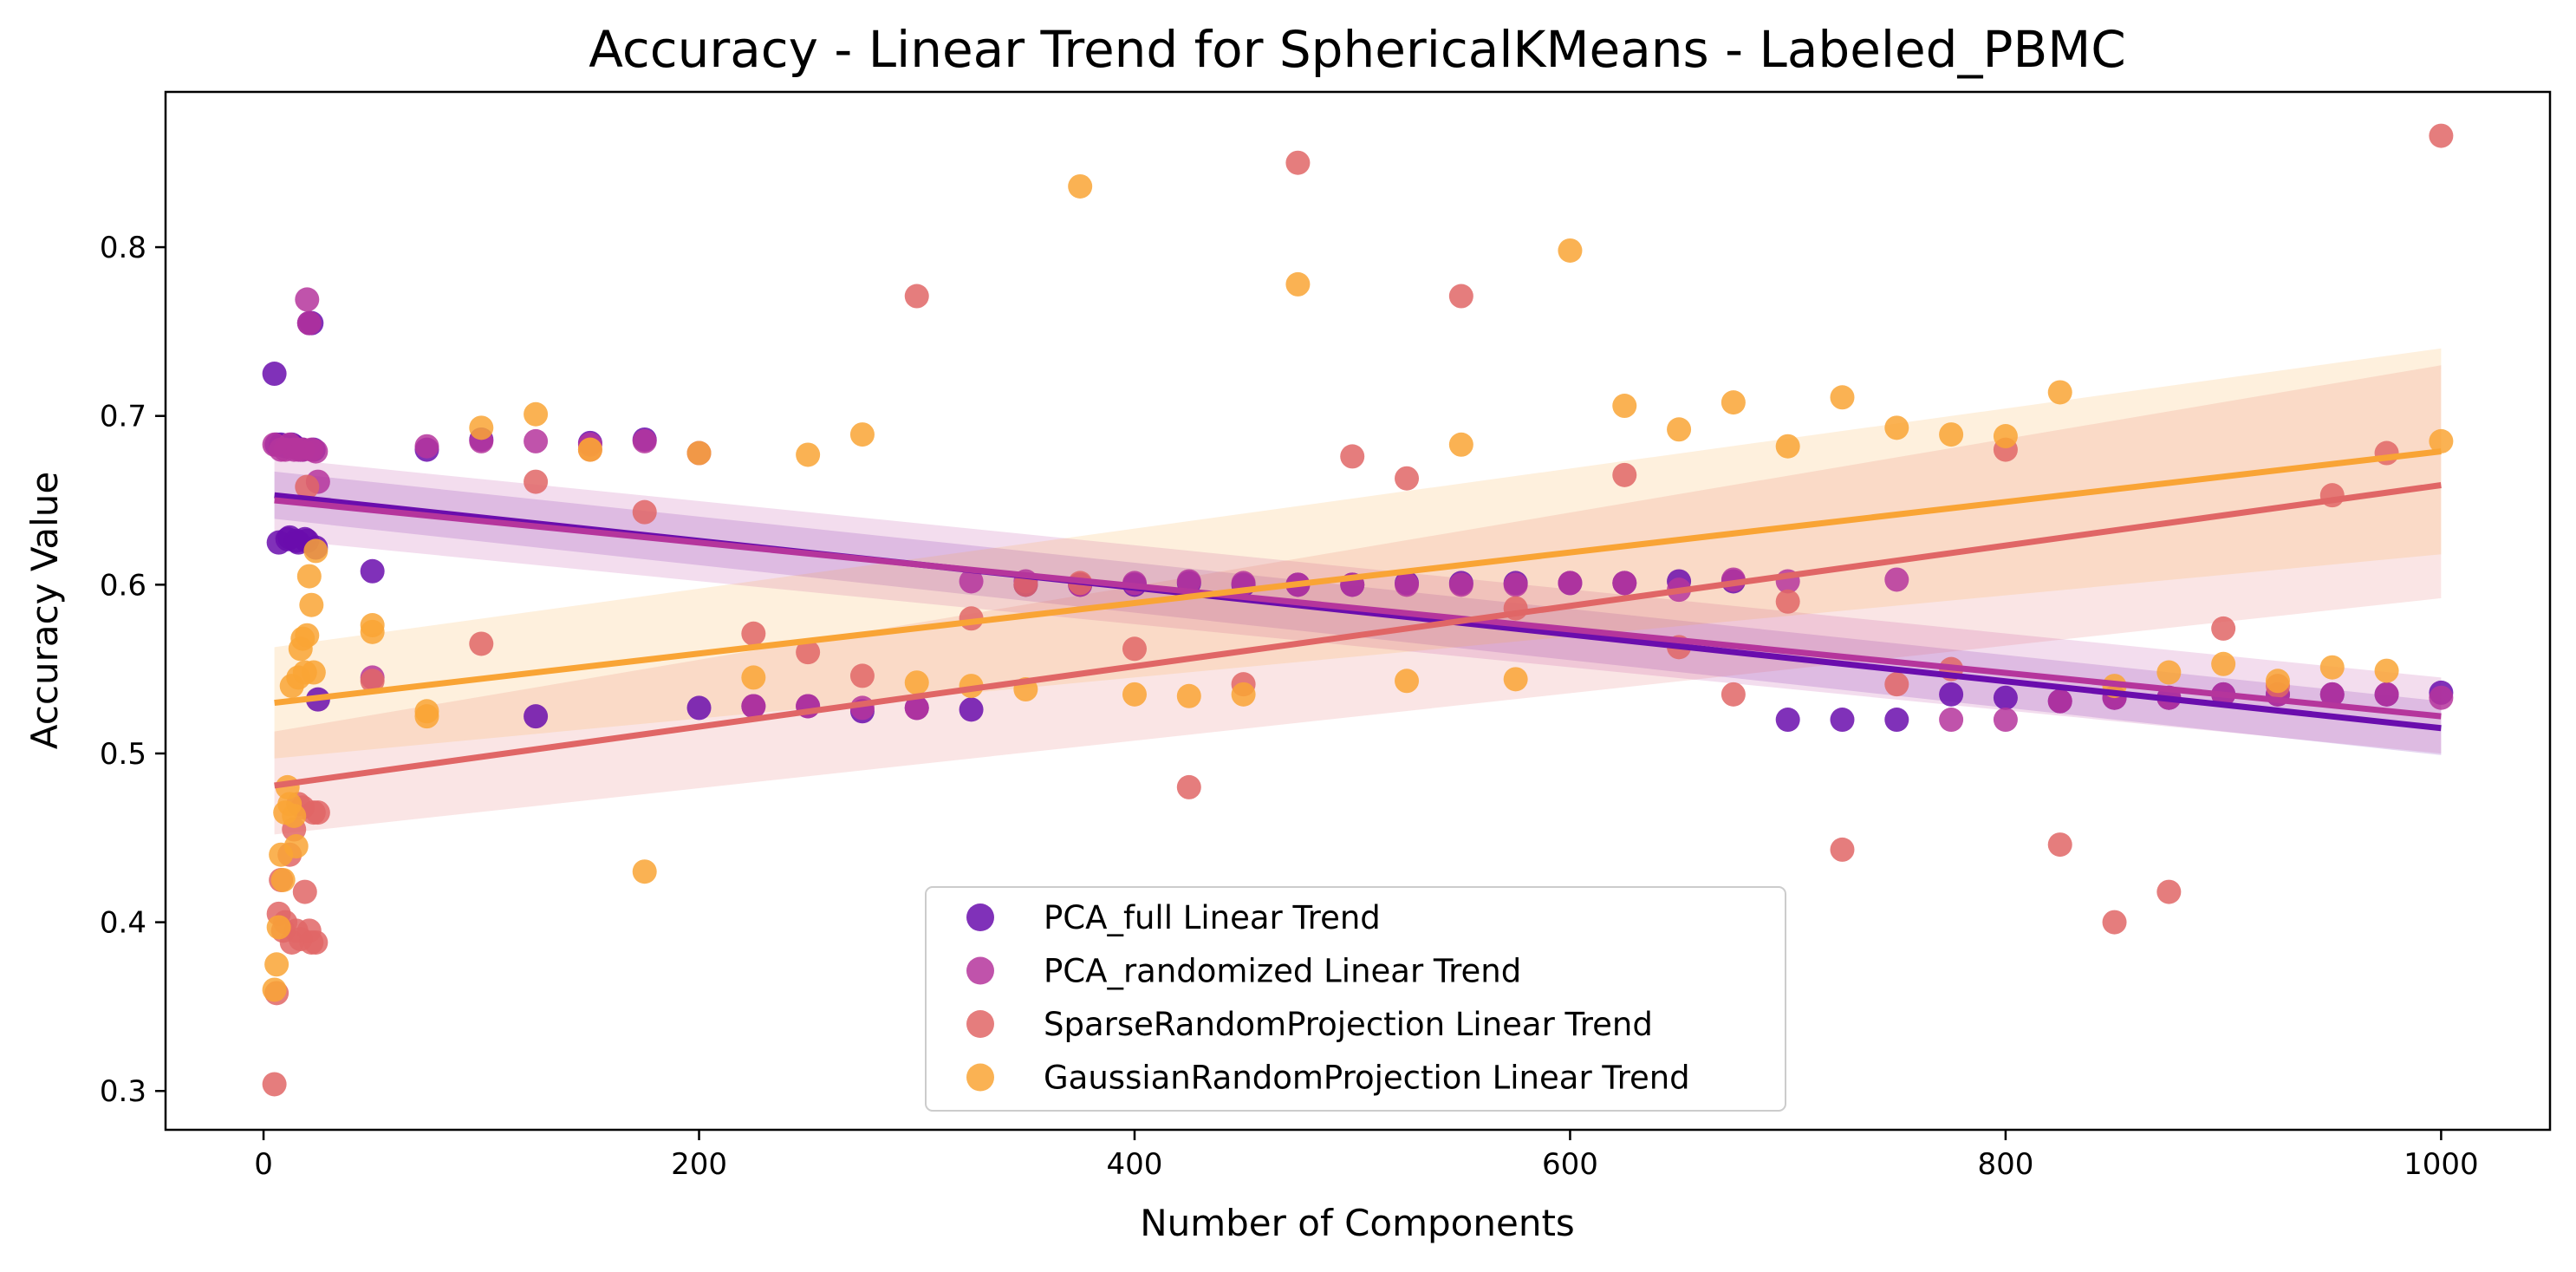 The width and height of the screenshot is (2576, 1272). What do you see at coordinates (1282, 972) in the screenshot?
I see `legend-label-1: PCA_randomized Linear Trend` at bounding box center [1282, 972].